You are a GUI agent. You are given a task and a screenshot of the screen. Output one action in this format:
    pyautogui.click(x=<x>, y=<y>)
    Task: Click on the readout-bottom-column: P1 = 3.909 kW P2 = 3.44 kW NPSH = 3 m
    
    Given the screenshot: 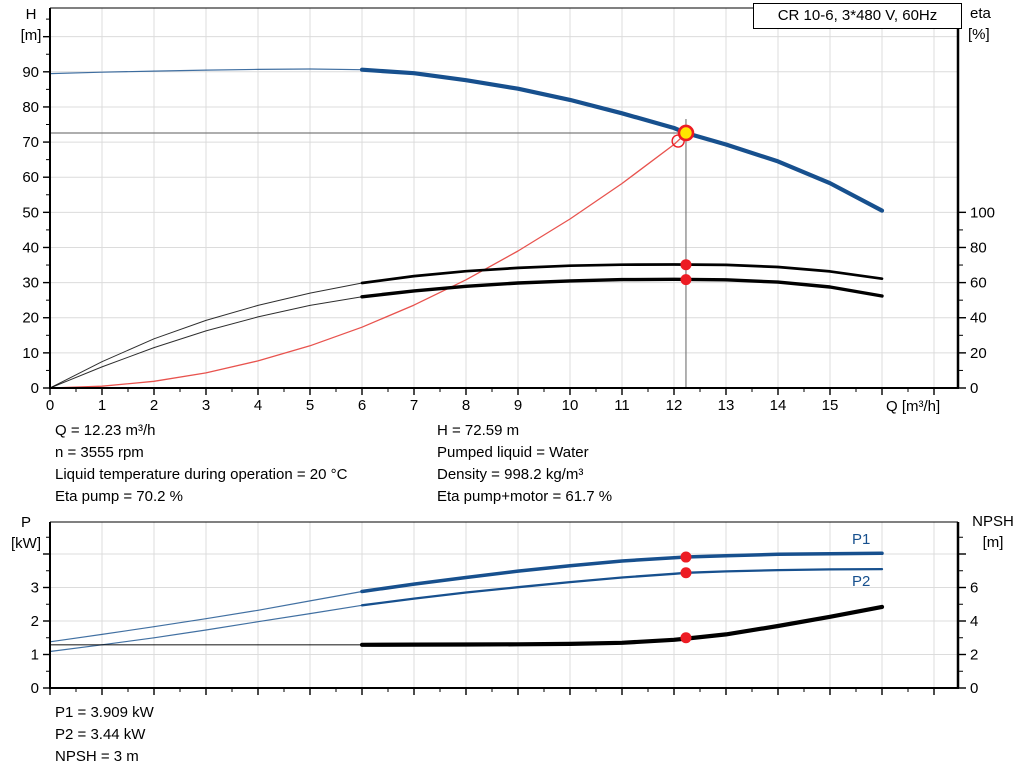 What is the action you would take?
    pyautogui.click(x=104, y=735)
    